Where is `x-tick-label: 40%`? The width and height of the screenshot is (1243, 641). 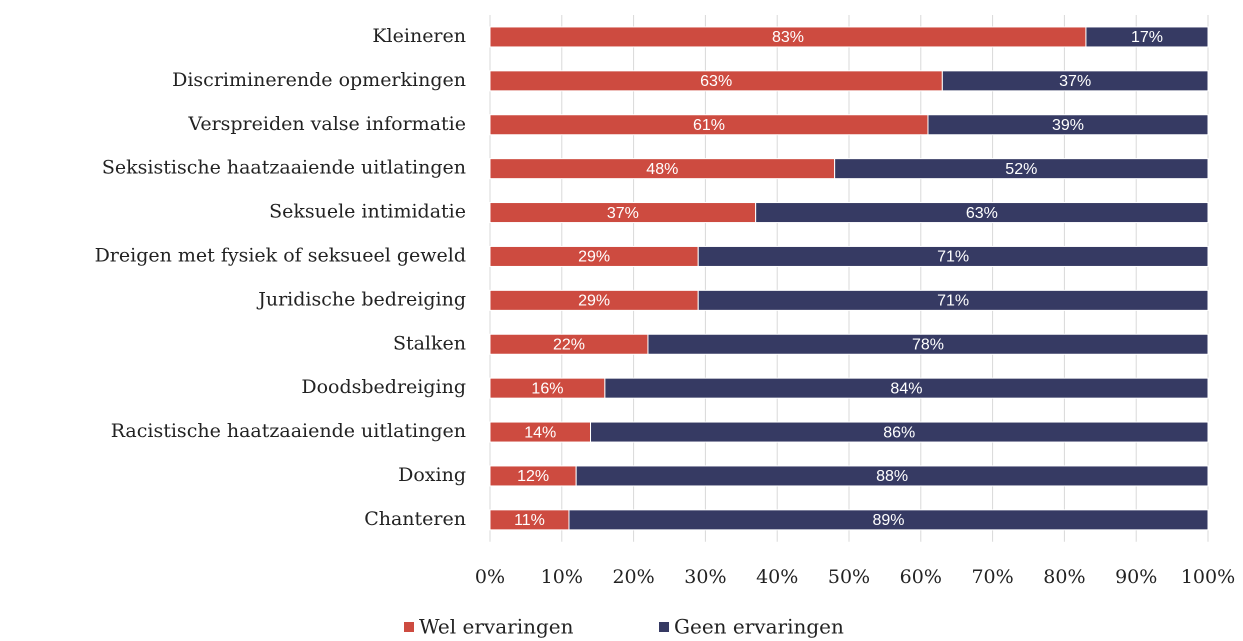
x-tick-label: 40% is located at coordinates (777, 577).